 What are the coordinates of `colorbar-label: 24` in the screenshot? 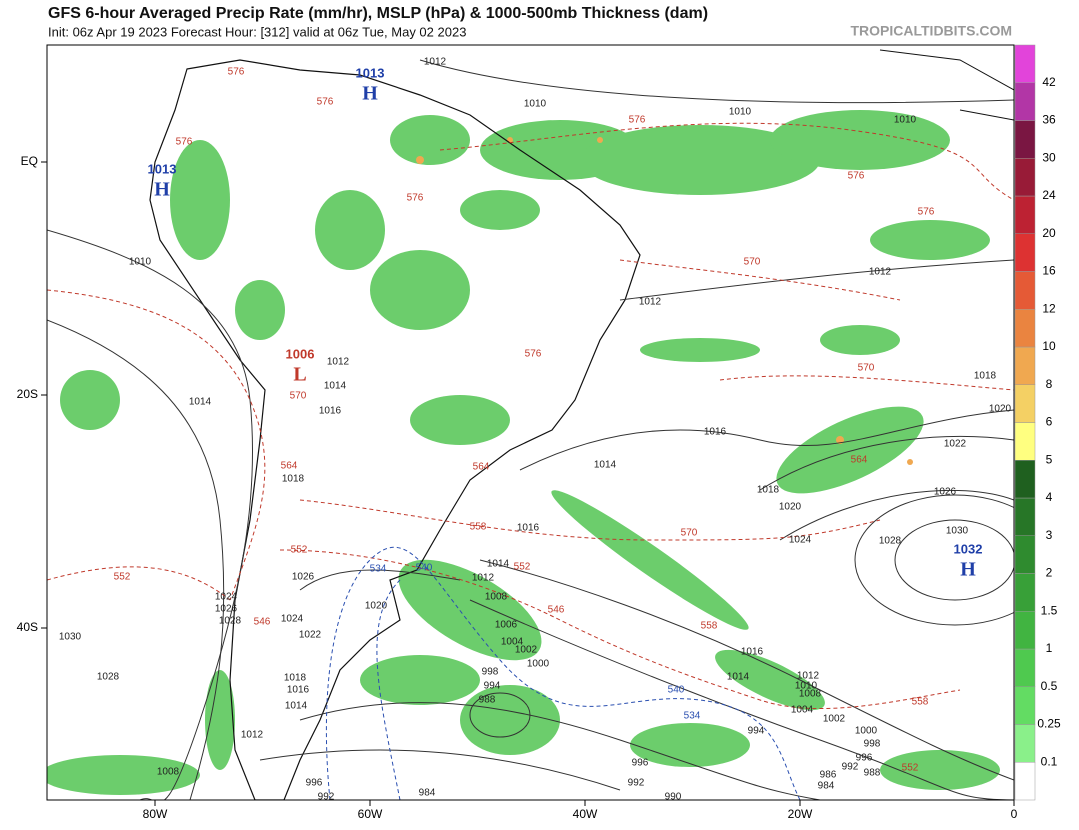 It's located at (1049, 195).